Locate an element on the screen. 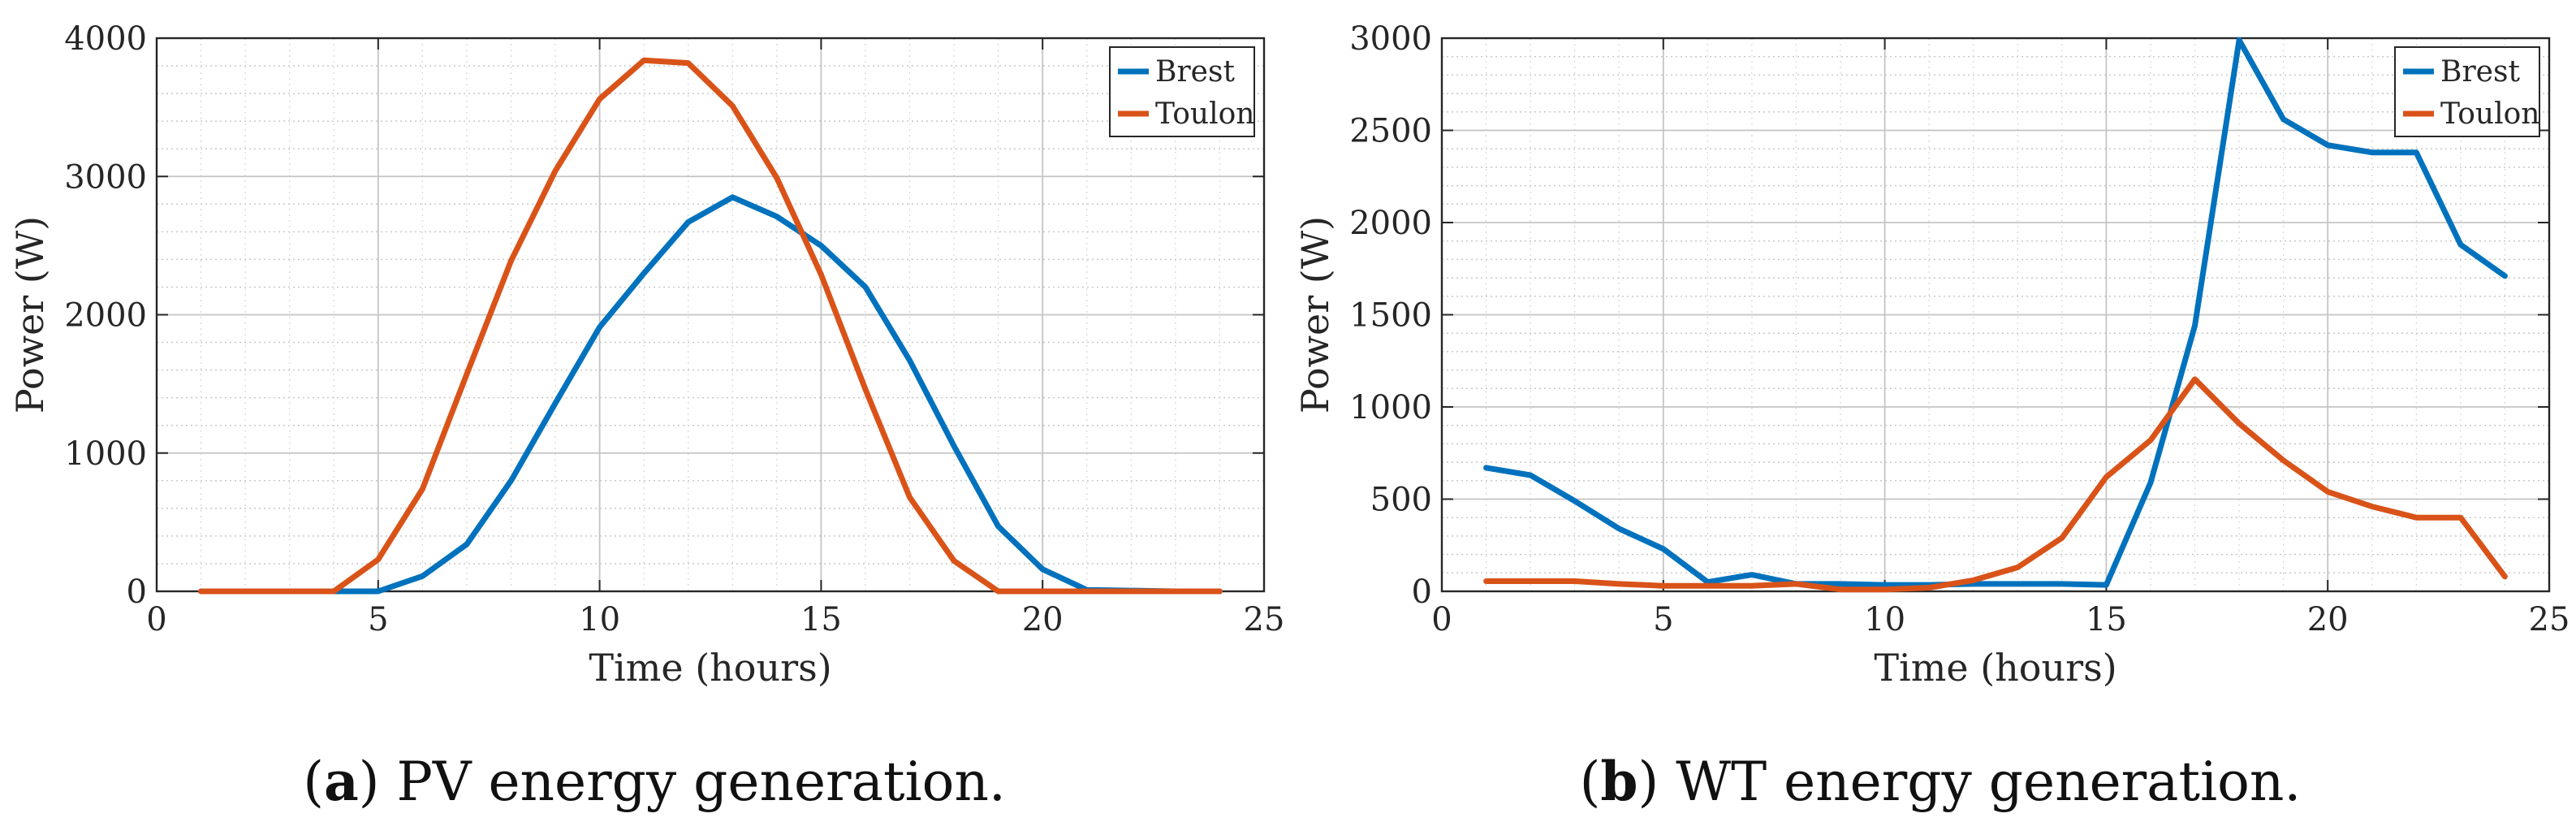 The width and height of the screenshot is (2576, 835). caption-pv-letter: a is located at coordinates (341, 781).